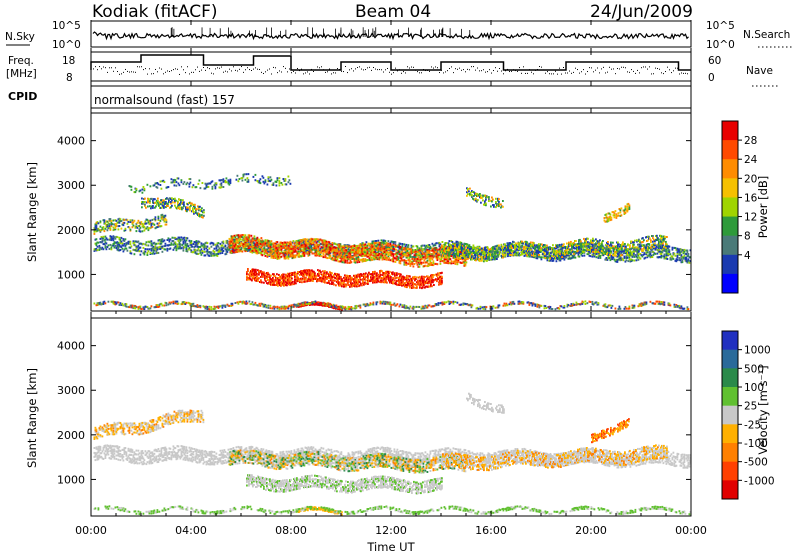 The width and height of the screenshot is (800, 554). What do you see at coordinates (720, 45) in the screenshot?
I see `noise-tick-low-right: 10^0` at bounding box center [720, 45].